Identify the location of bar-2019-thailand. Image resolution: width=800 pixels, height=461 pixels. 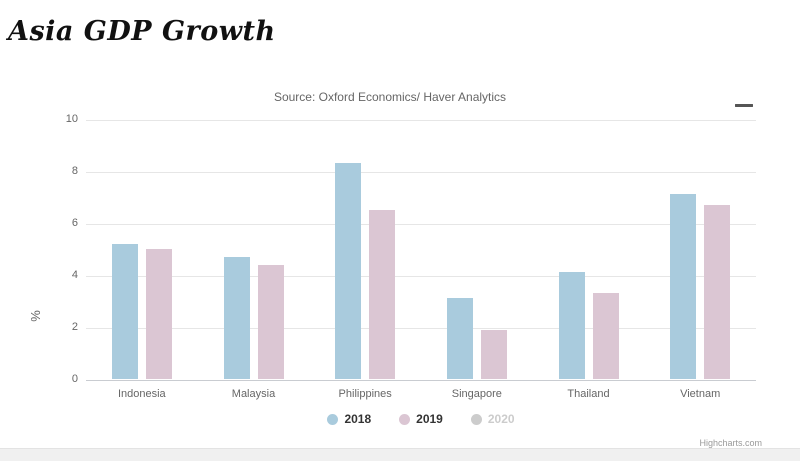
(605, 336).